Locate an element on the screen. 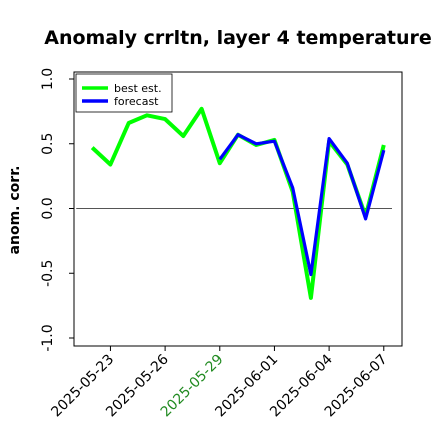 This screenshot has width=440, height=440. y-tick-label: 0.0 is located at coordinates (48, 208).